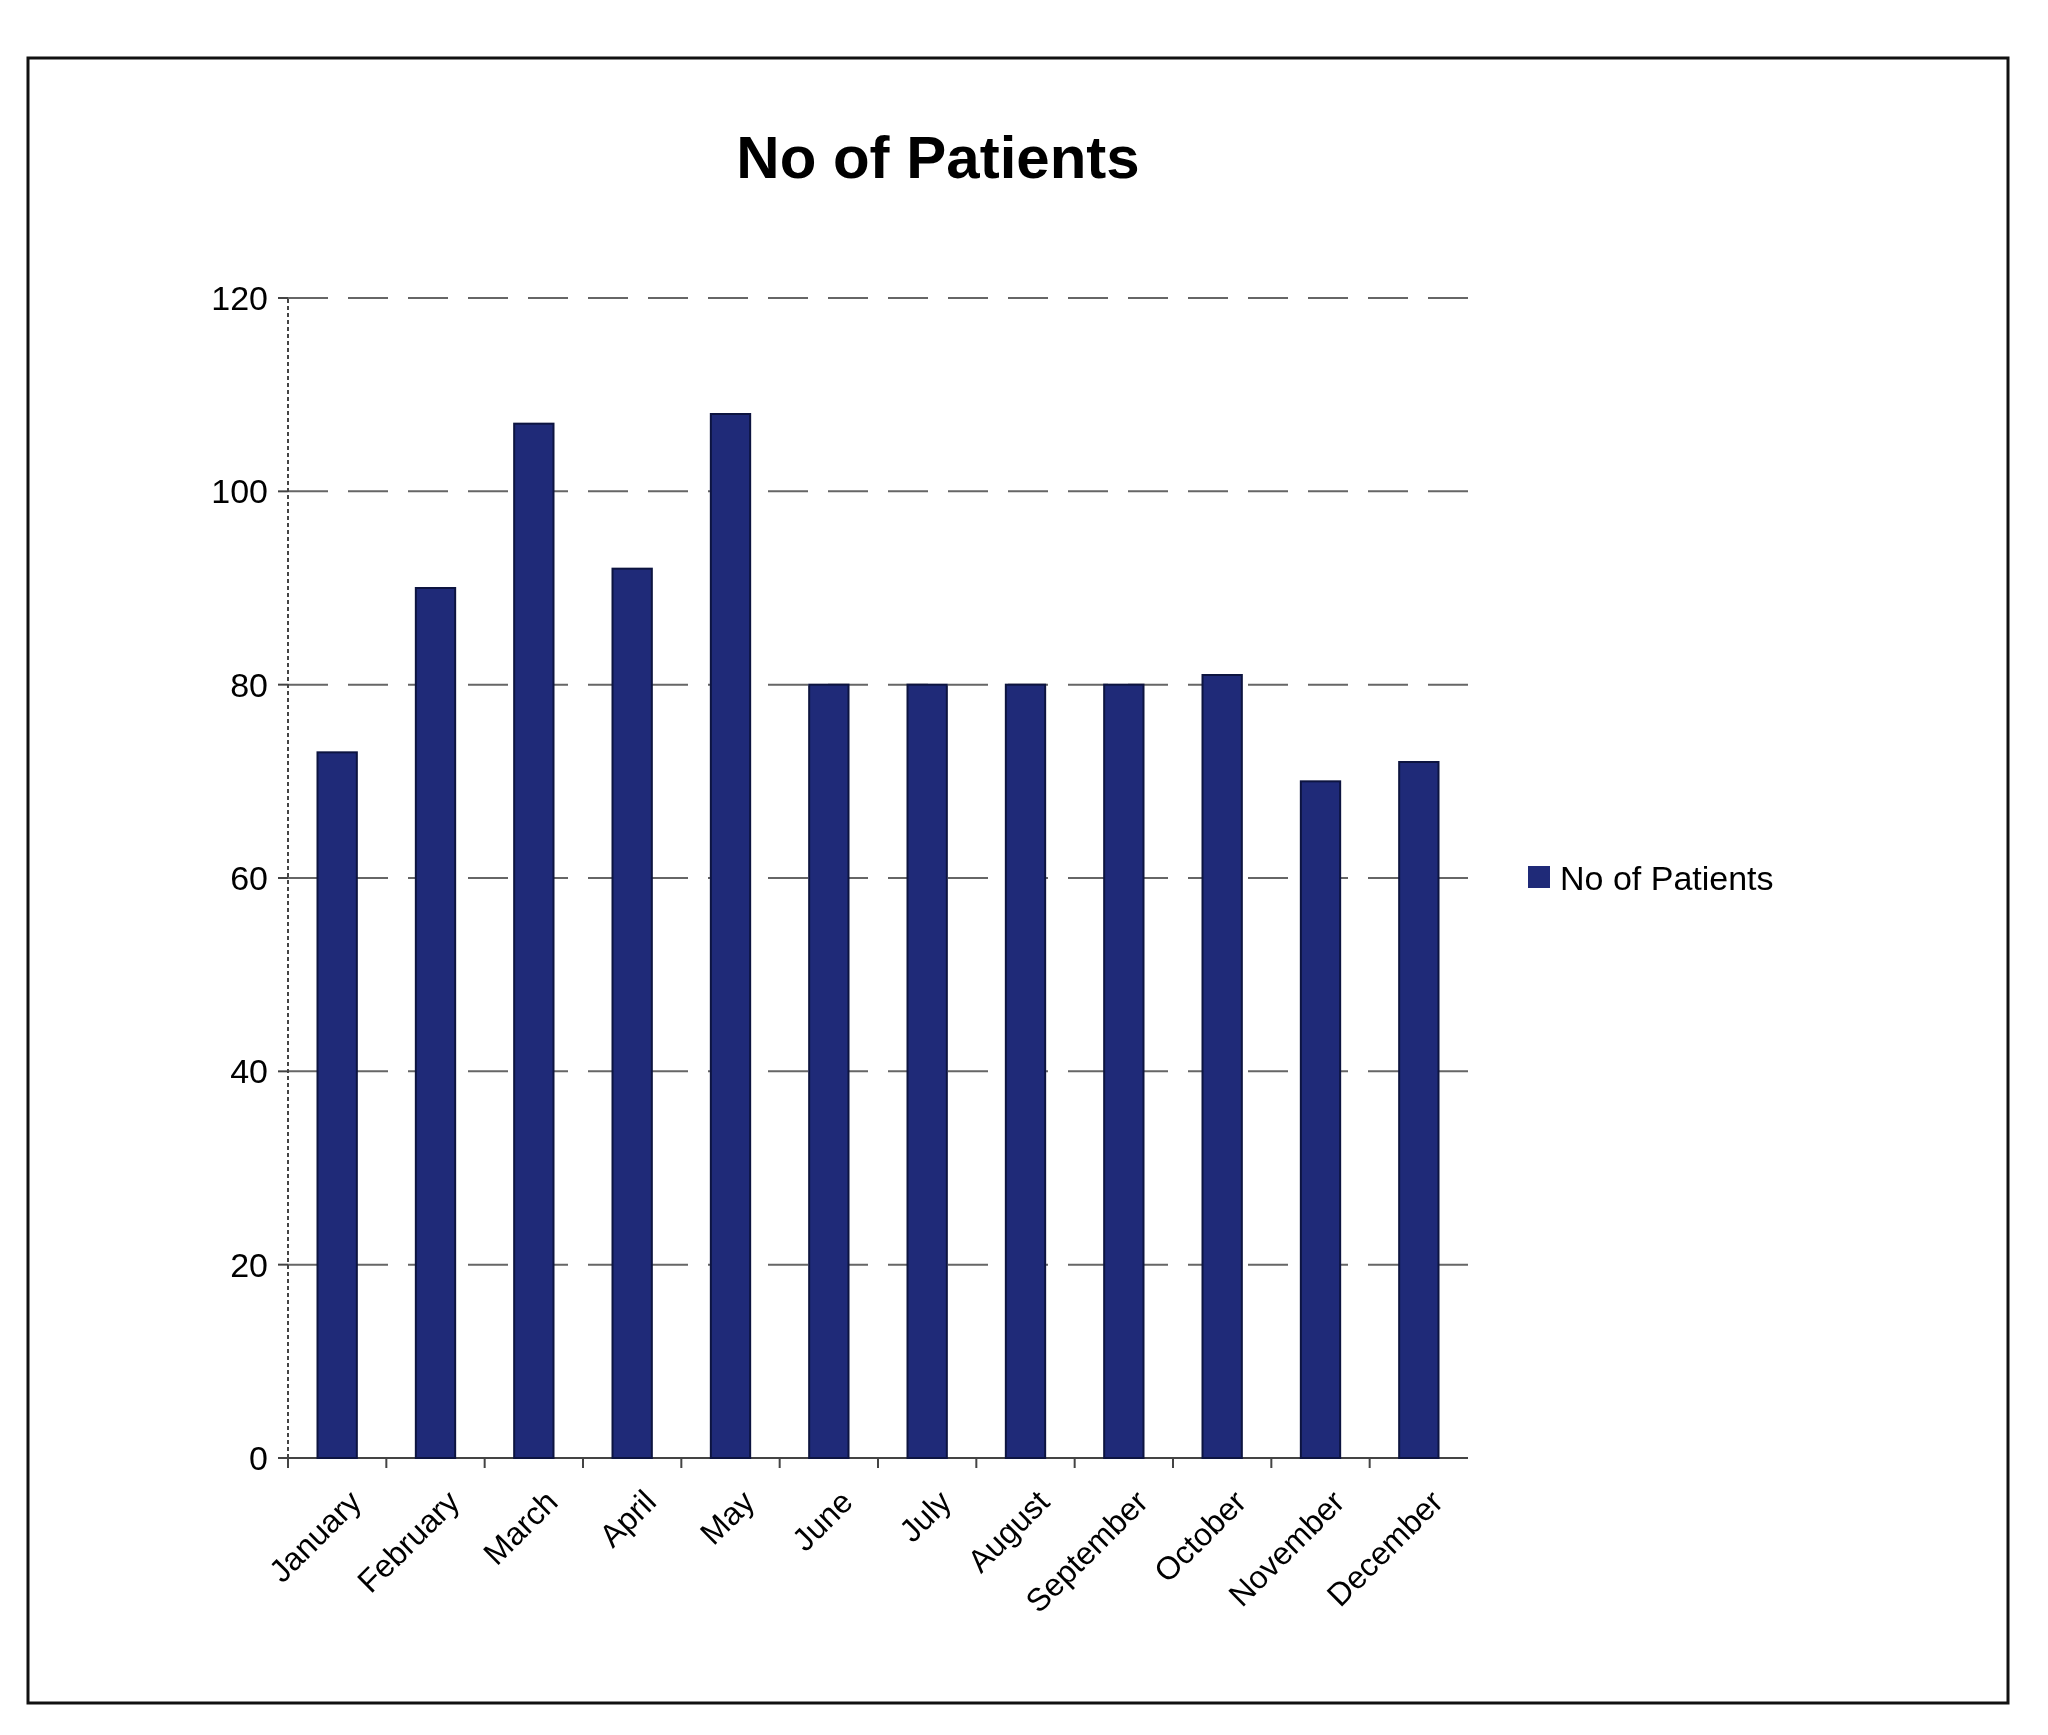 This screenshot has height=1735, width=2048. I want to click on legend-label: No of Patients, so click(1667, 877).